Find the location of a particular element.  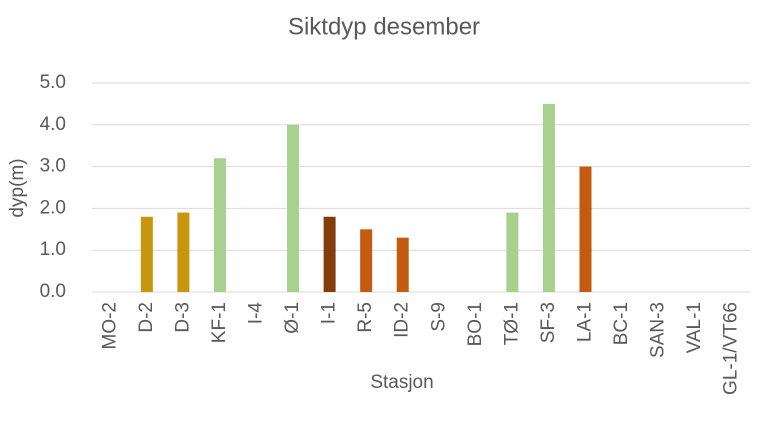

x-tick-label: S-9 is located at coordinates (438, 317).